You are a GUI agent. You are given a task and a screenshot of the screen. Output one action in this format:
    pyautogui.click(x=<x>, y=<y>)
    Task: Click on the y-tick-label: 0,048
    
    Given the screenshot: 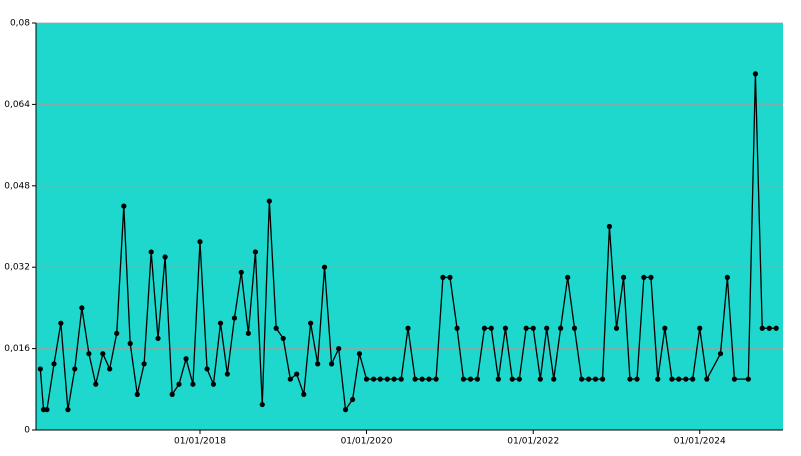 What is the action you would take?
    pyautogui.click(x=17, y=186)
    